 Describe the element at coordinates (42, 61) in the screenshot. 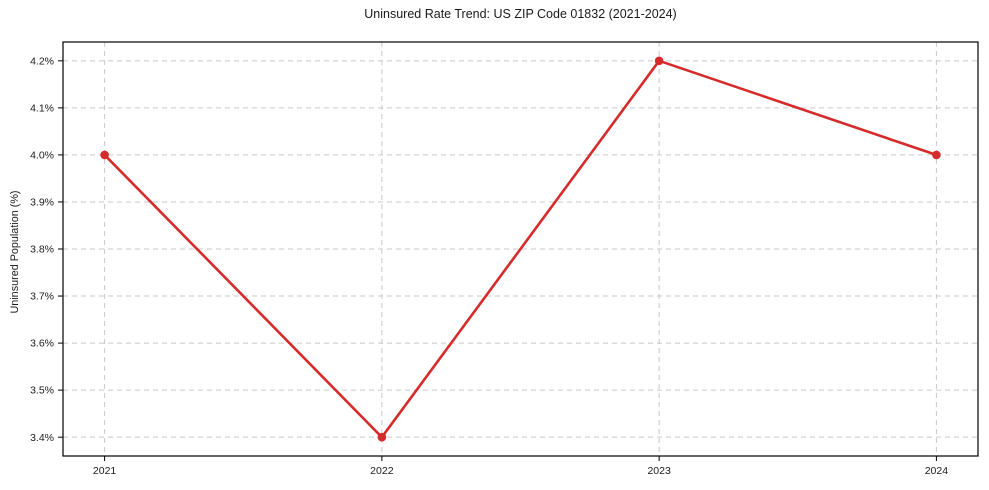

I see `y-tick-label: 4.2%` at that location.